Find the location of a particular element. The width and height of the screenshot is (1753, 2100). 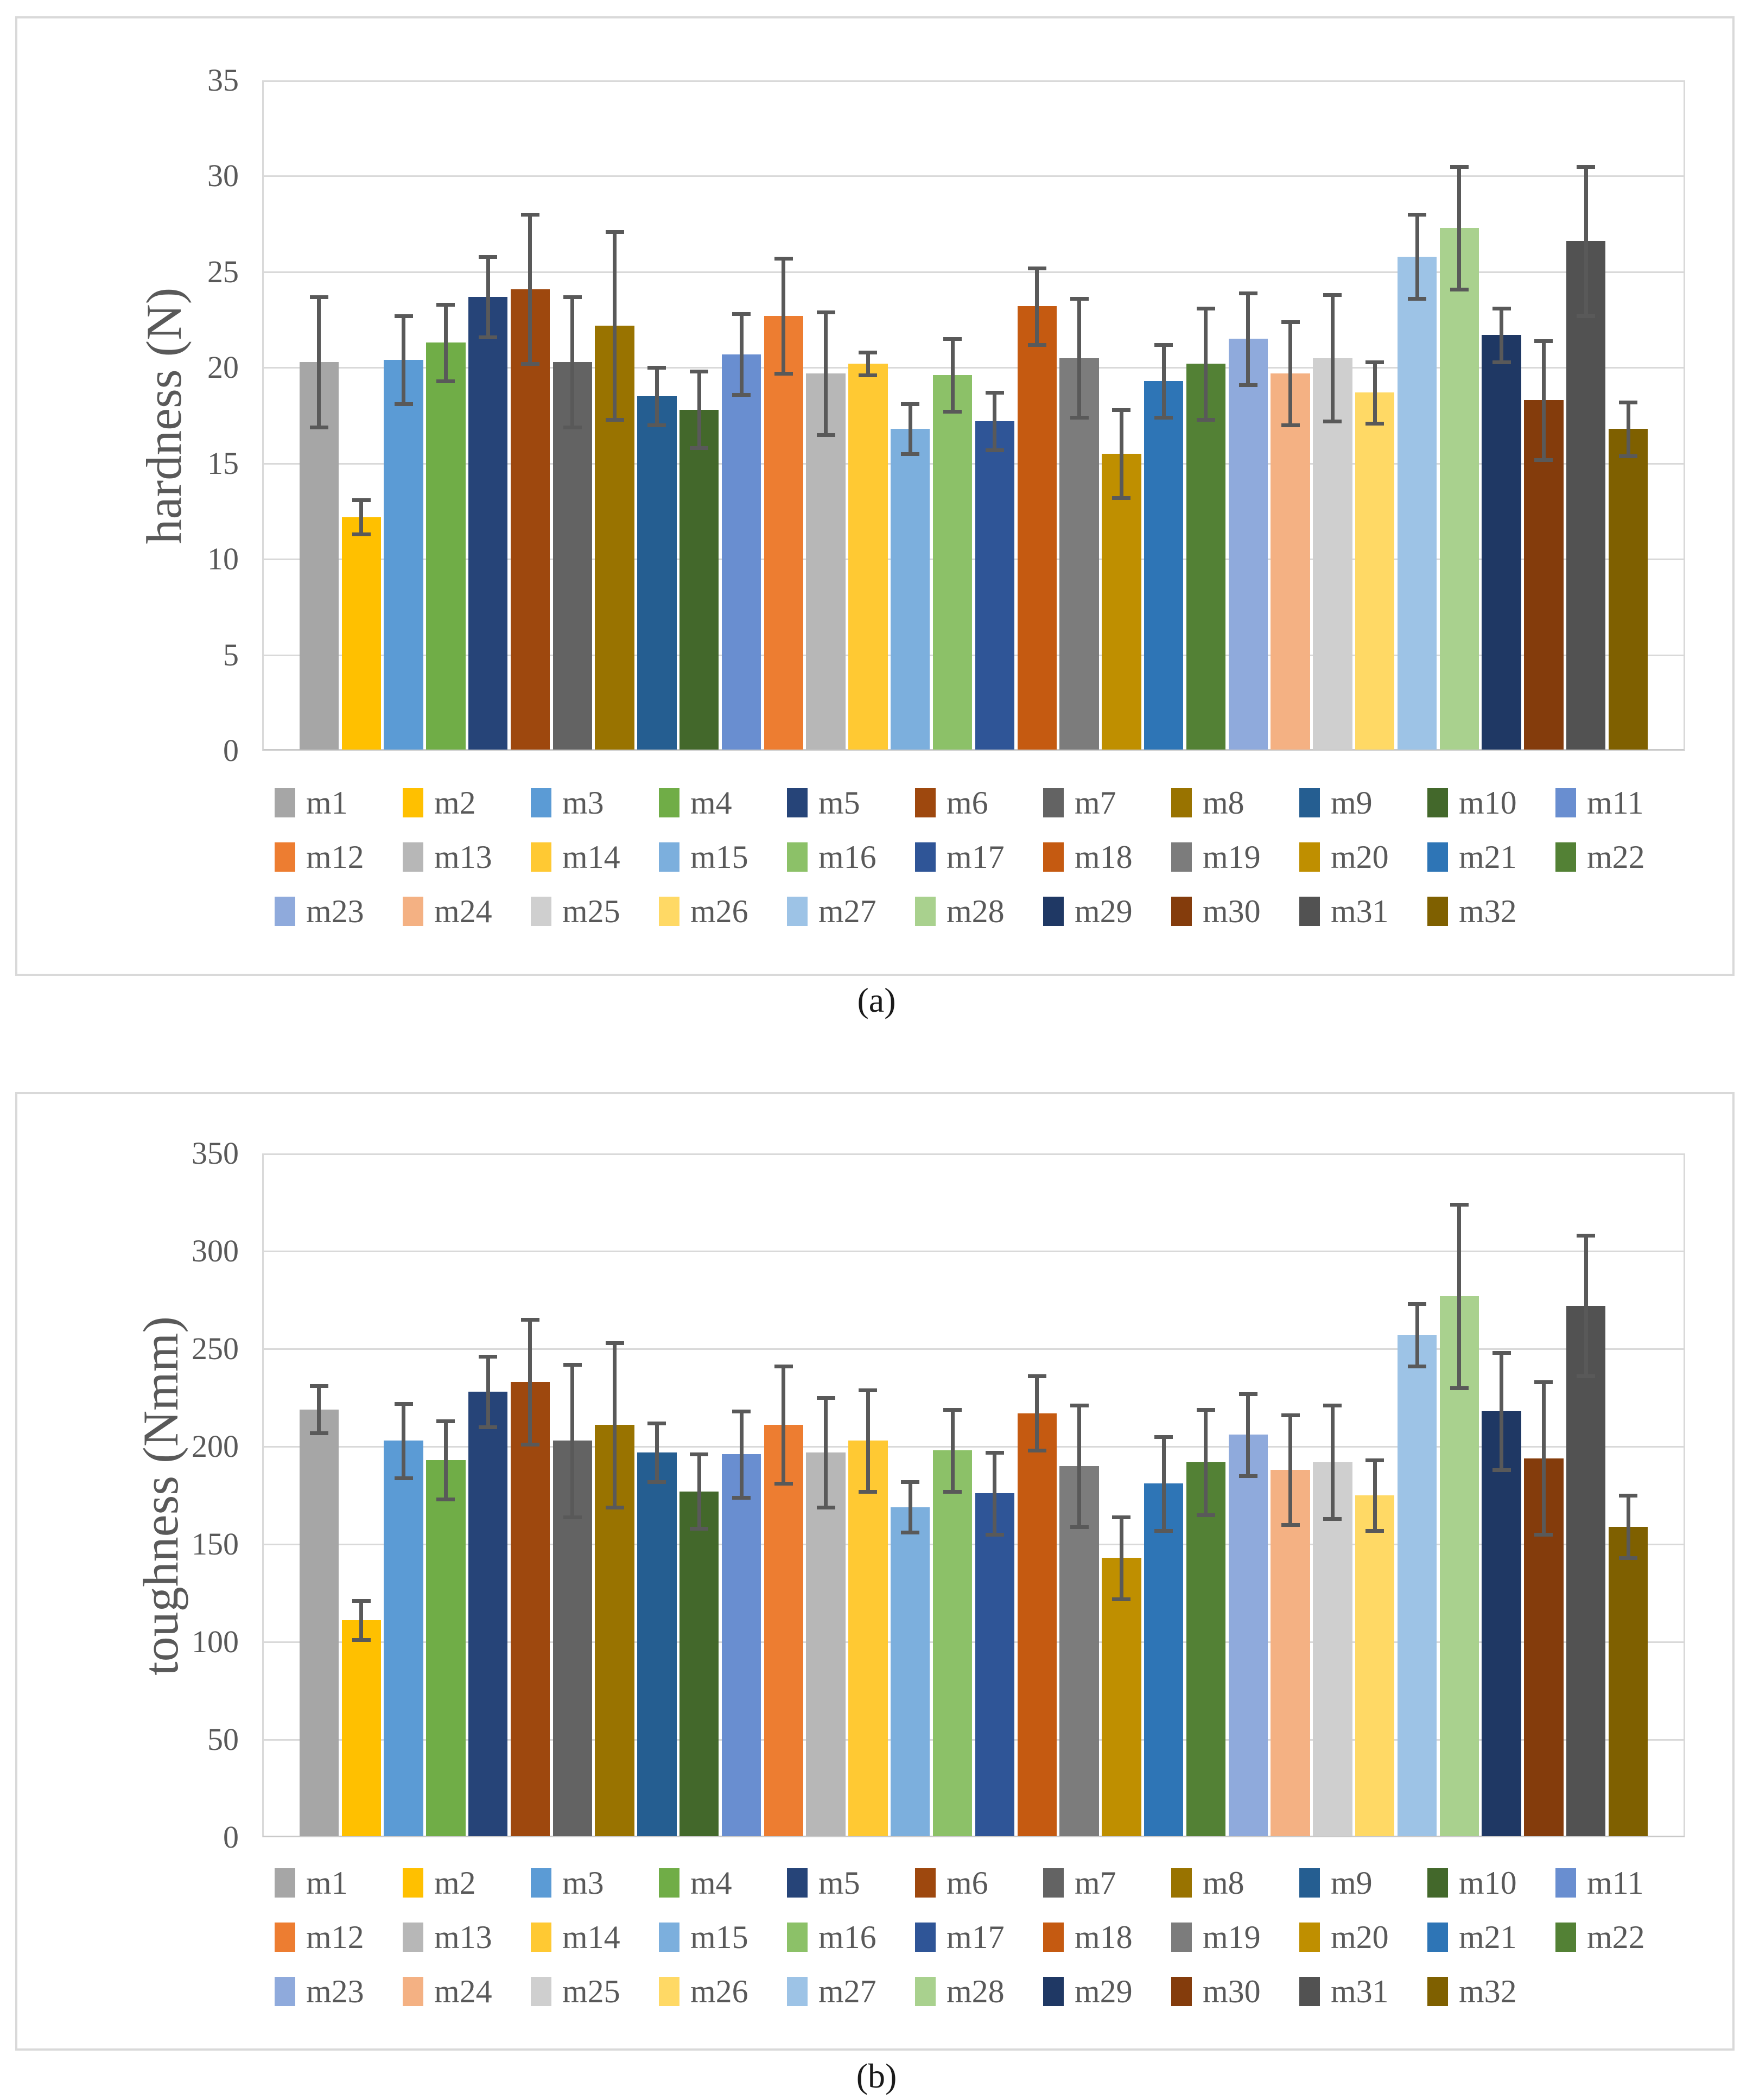

error-cap-top-m21 is located at coordinates (1163, 1437).